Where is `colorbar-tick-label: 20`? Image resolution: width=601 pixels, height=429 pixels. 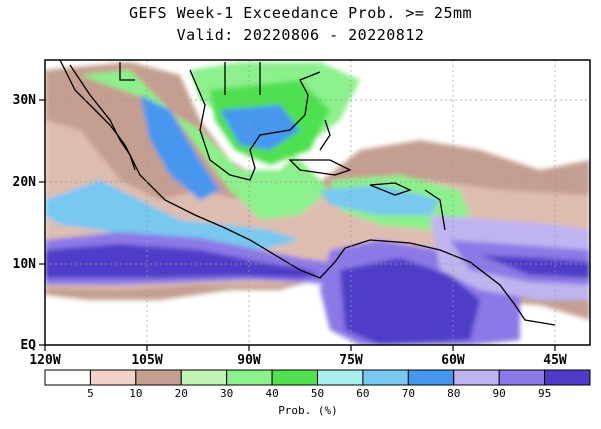
colorbar-tick-label: 20 is located at coordinates (181, 393).